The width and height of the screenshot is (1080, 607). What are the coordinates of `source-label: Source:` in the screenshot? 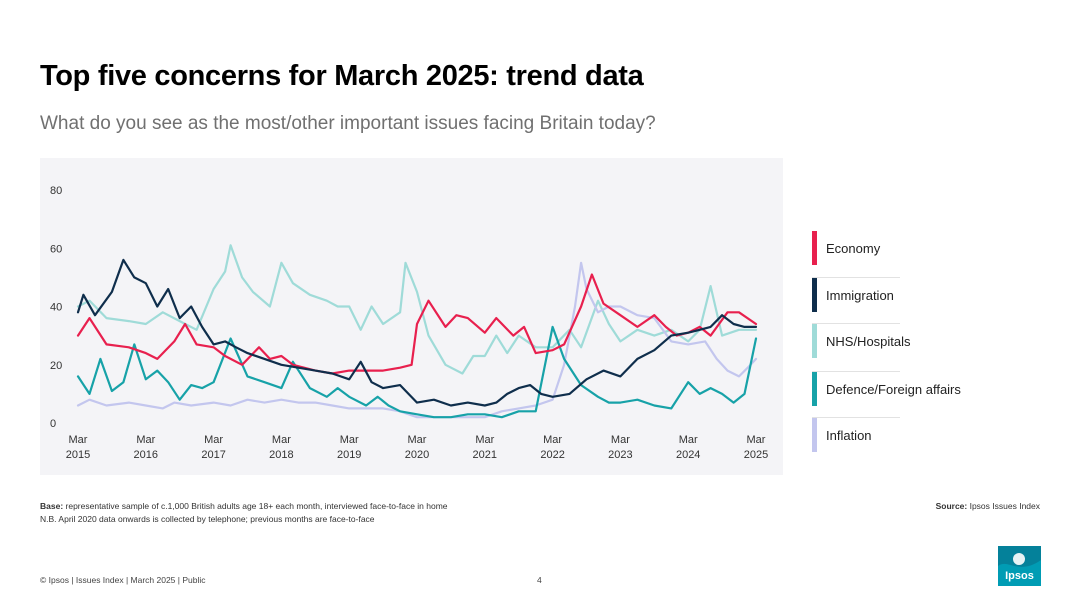 It's located at (951, 506).